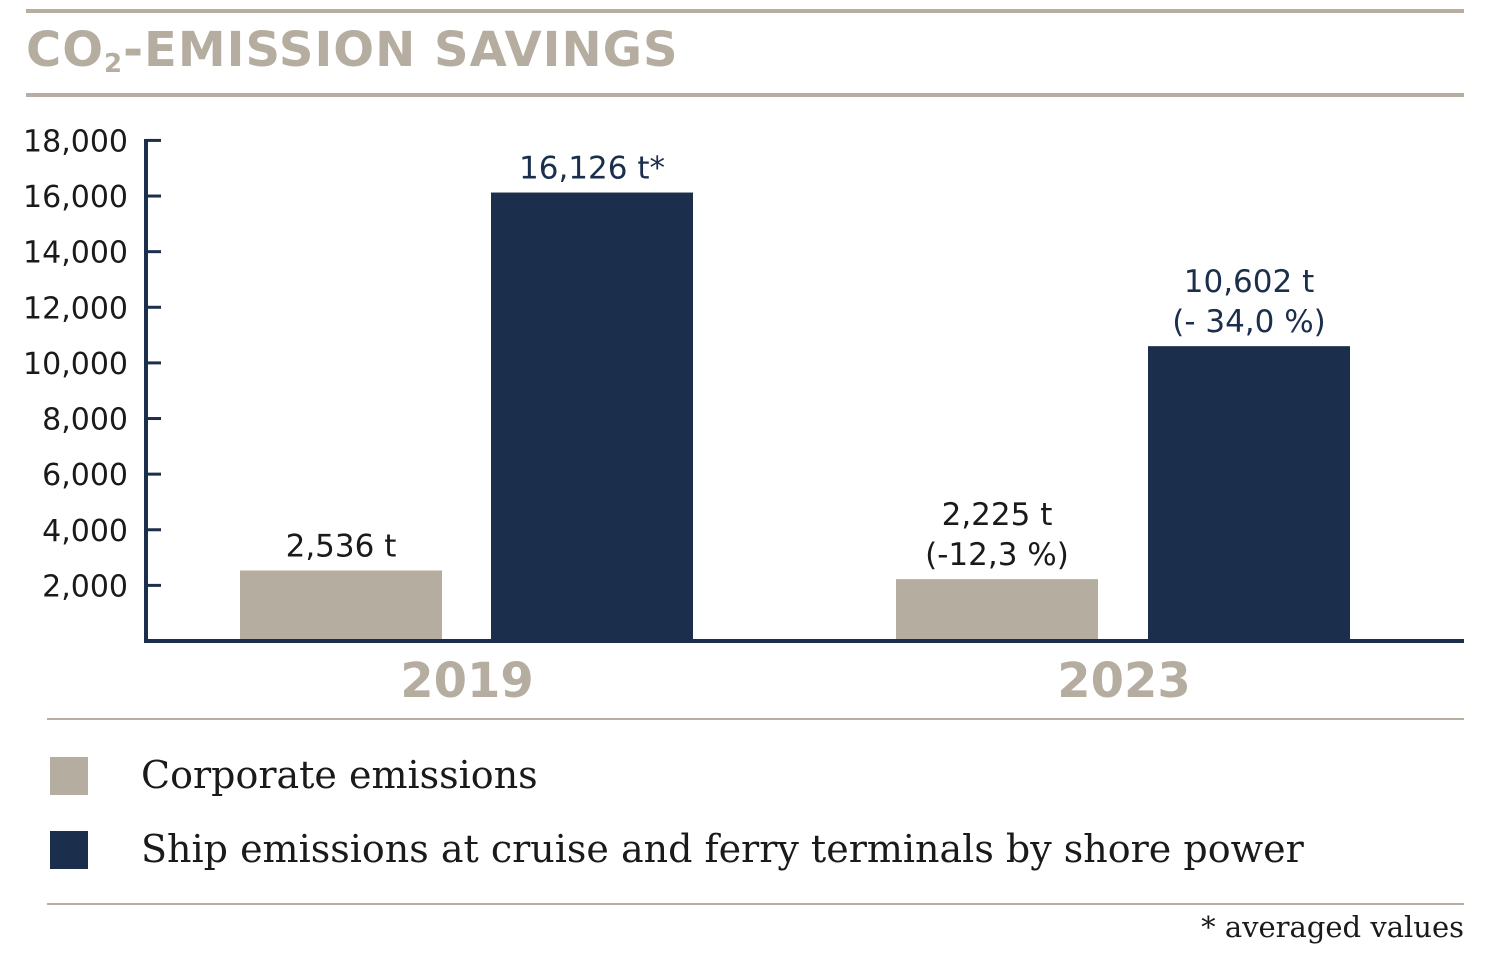  I want to click on data-label-2019-corporate-line1: 2,536 t, so click(341, 546).